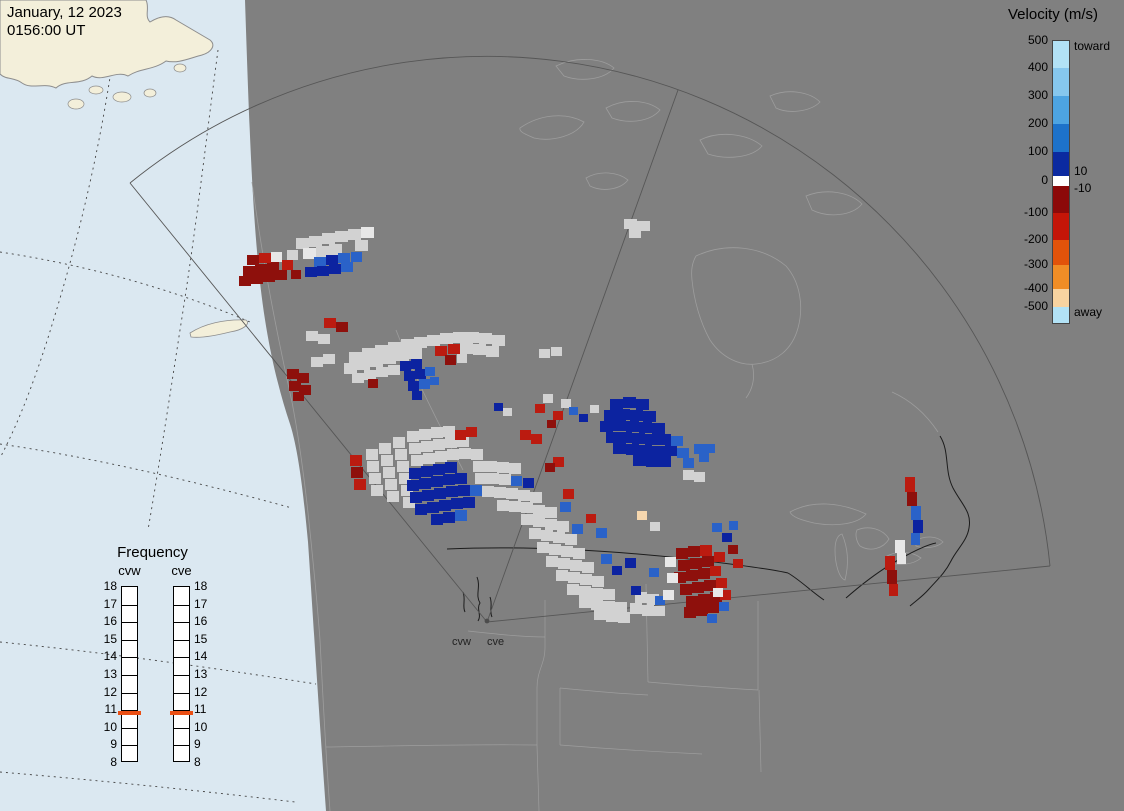 This screenshot has width=1124, height=811. What do you see at coordinates (110, 674) in the screenshot?
I see `frequency-tick-label: 13` at bounding box center [110, 674].